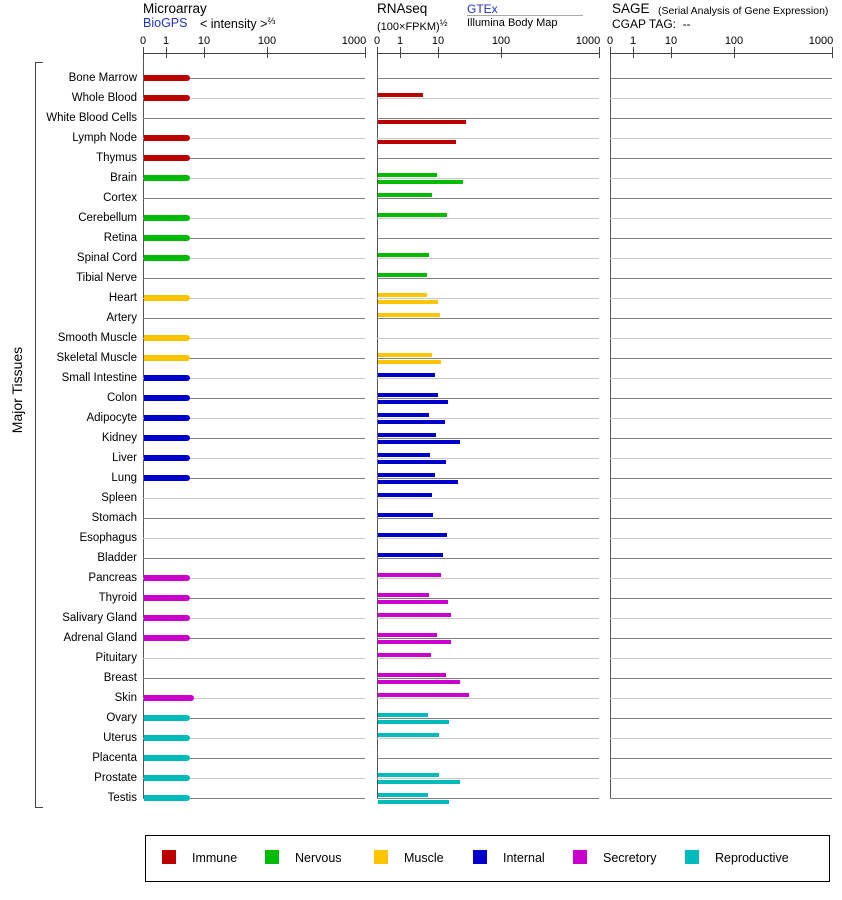 This screenshot has width=842, height=900. What do you see at coordinates (121, 318) in the screenshot?
I see `tissue-label: Artery` at bounding box center [121, 318].